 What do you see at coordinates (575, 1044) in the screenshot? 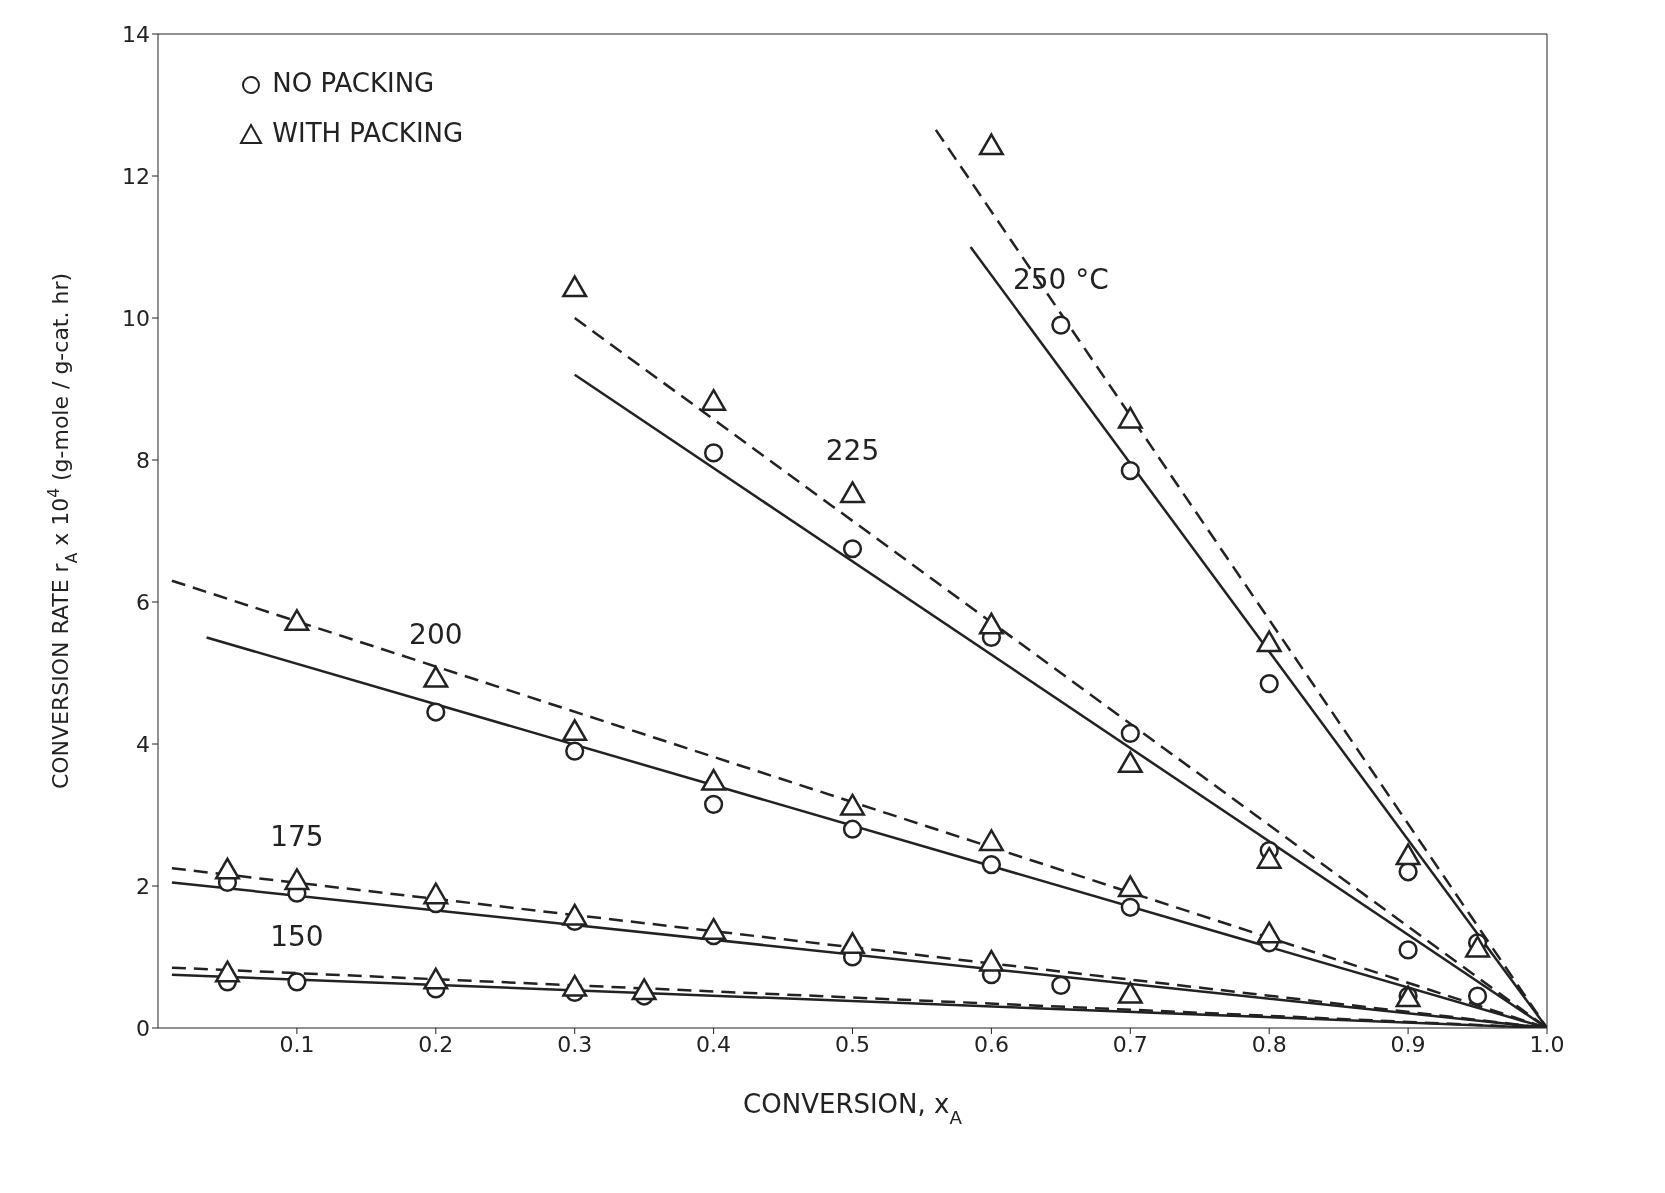
I see `x-tick-label: 0.3` at bounding box center [575, 1044].